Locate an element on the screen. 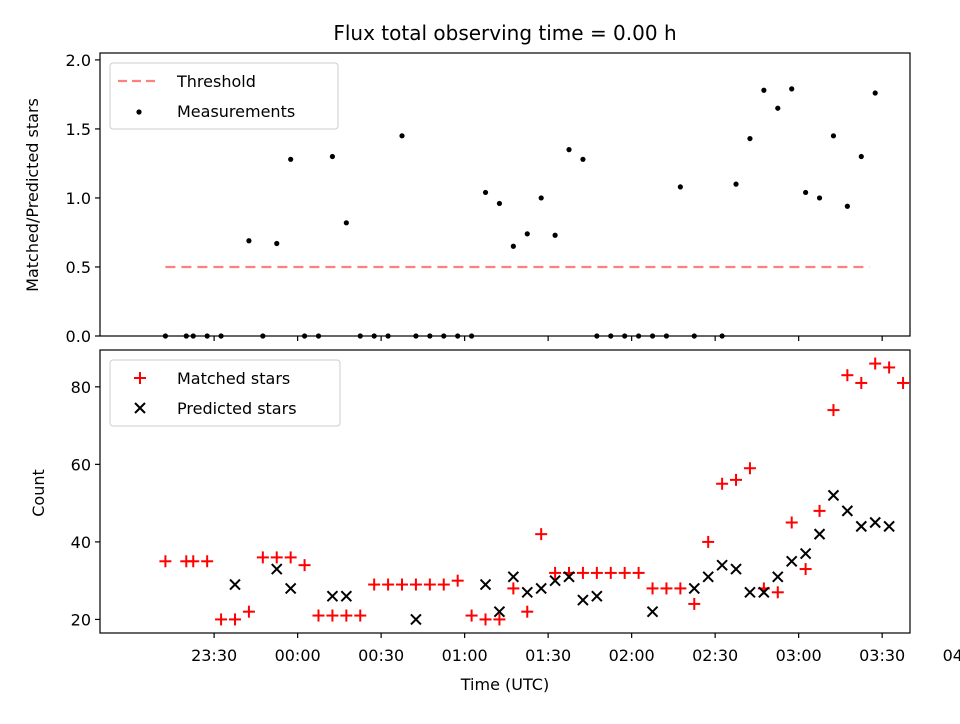 This screenshot has width=960, height=724. x-tick-label: 01:30 is located at coordinates (548, 655).